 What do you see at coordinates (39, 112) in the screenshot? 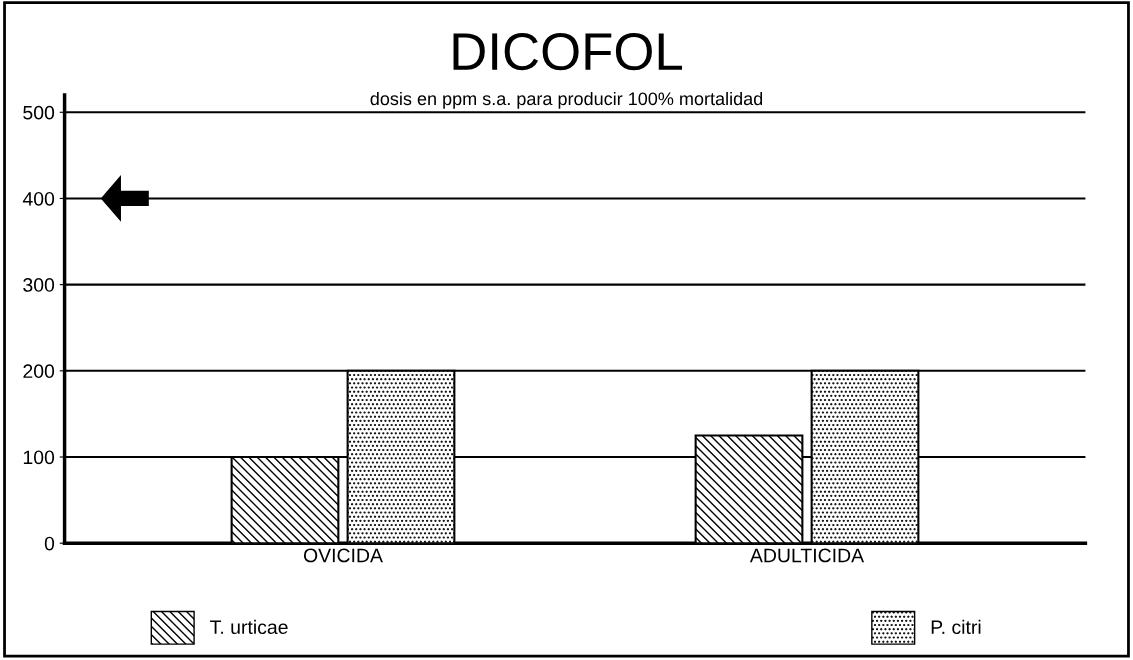
I see `y-tick-label: 500` at bounding box center [39, 112].